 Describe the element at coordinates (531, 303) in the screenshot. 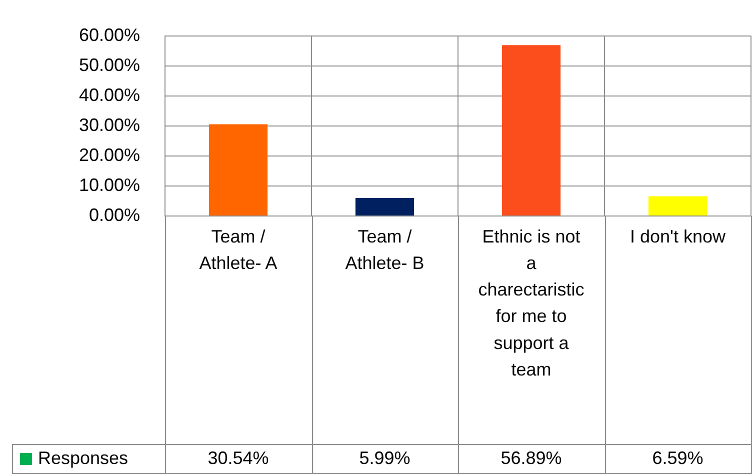

I see `x-tick-label: Ethnic is not a charectaristic for me to support a team` at that location.